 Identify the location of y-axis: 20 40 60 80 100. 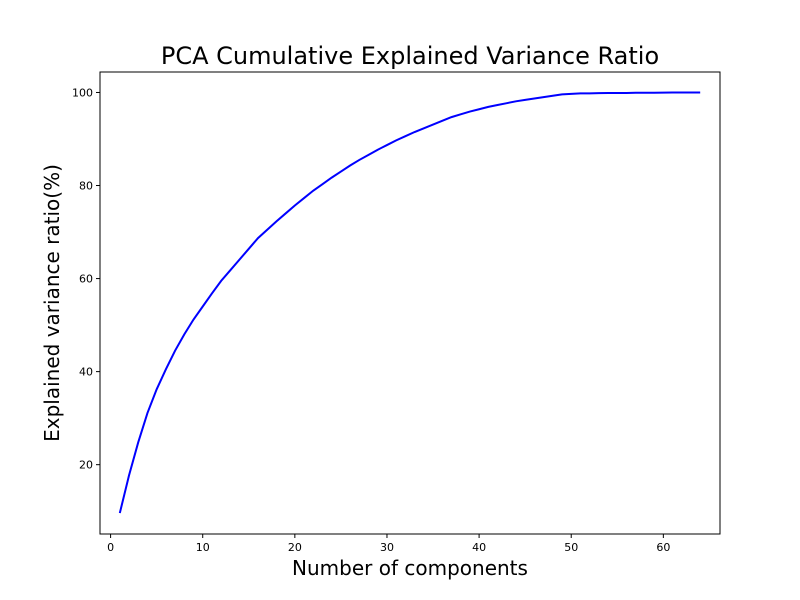
(86, 279).